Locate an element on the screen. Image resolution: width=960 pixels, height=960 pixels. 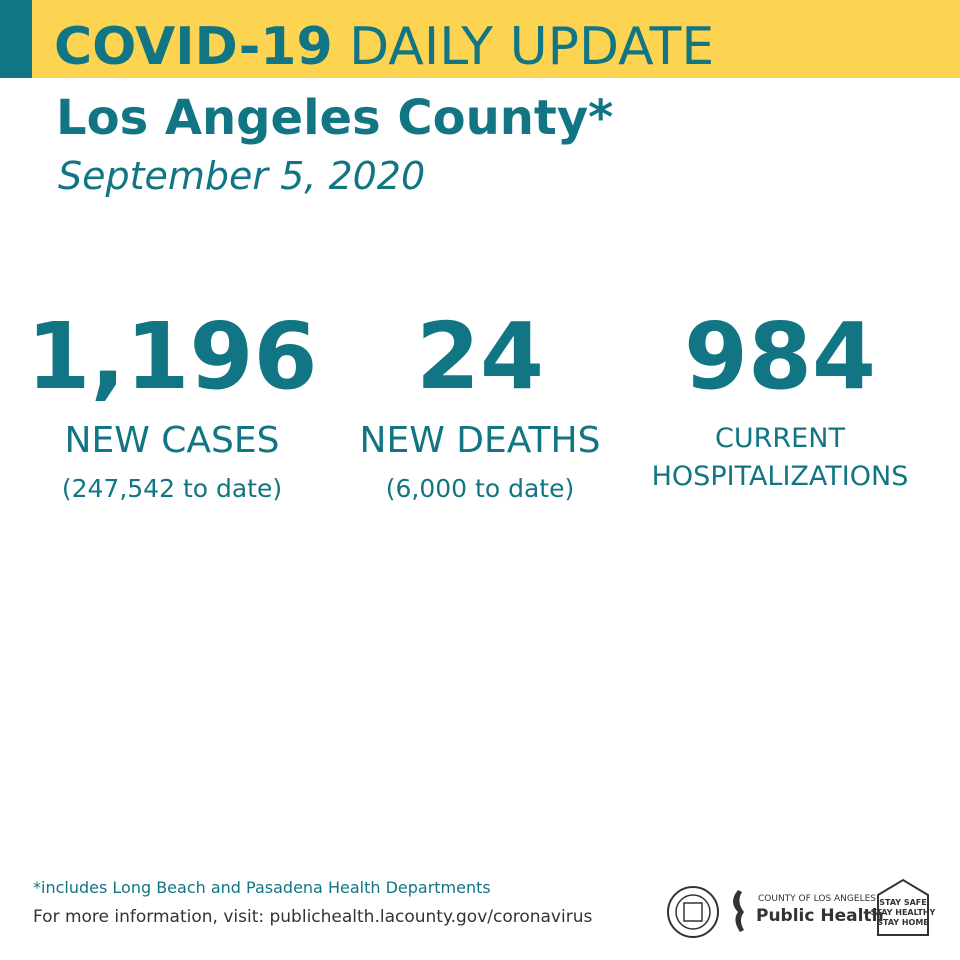
stay-line: STAY HEALTHY is located at coordinates (903, 912).